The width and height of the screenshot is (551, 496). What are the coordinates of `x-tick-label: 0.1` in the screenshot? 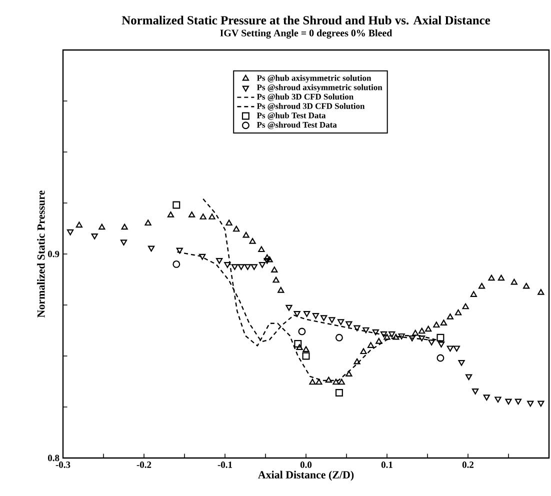 It's located at (386, 465).